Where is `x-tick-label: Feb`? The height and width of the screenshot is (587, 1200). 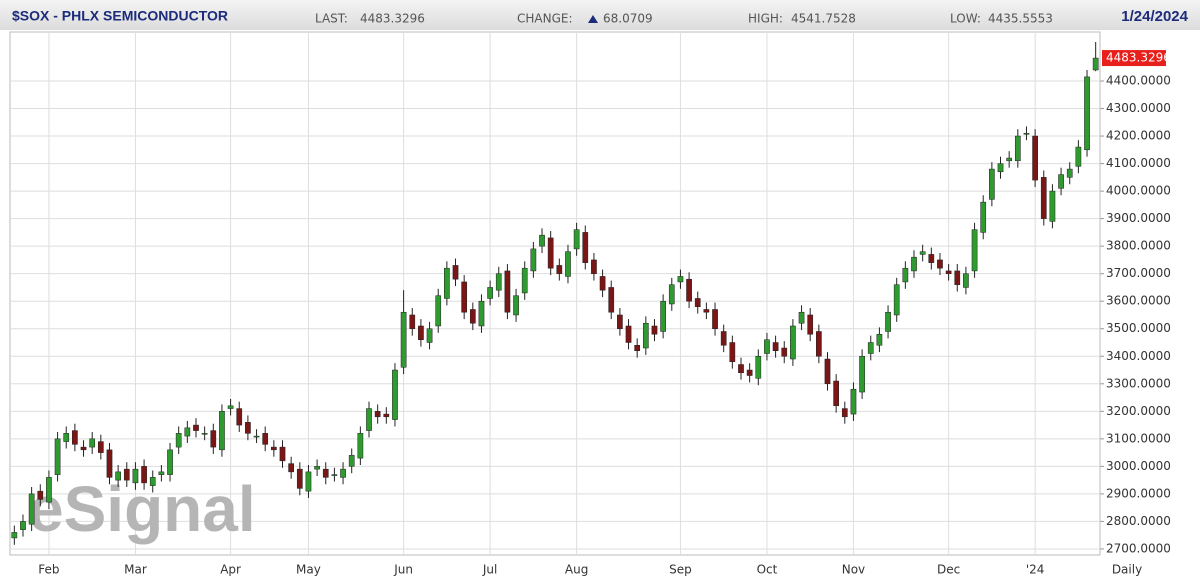
x-tick-label: Feb is located at coordinates (48, 570).